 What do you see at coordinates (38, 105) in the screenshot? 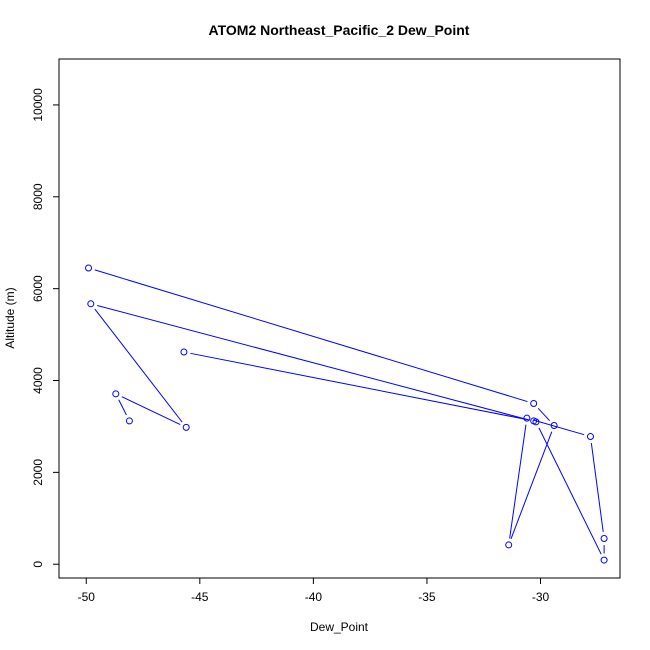
I see `y-tick-label: 10000` at bounding box center [38, 105].